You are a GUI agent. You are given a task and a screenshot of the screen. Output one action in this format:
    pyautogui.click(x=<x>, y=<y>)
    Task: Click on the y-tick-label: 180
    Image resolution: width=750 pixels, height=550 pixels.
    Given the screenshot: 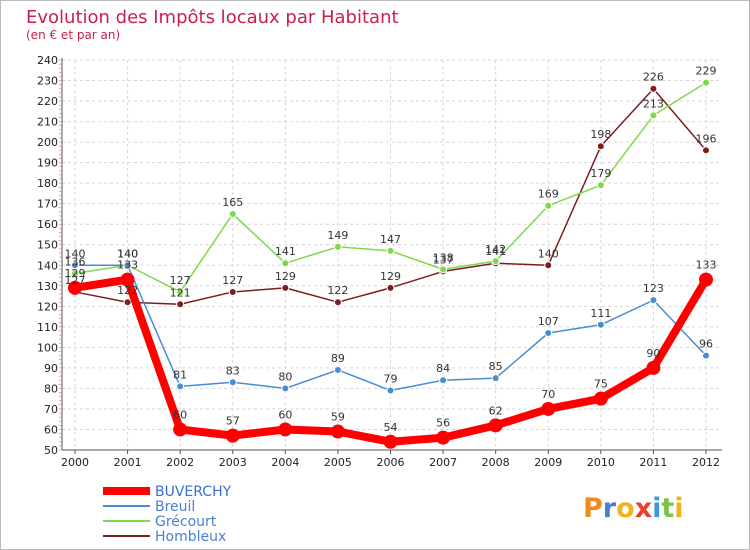 What is the action you would take?
    pyautogui.click(x=47, y=183)
    